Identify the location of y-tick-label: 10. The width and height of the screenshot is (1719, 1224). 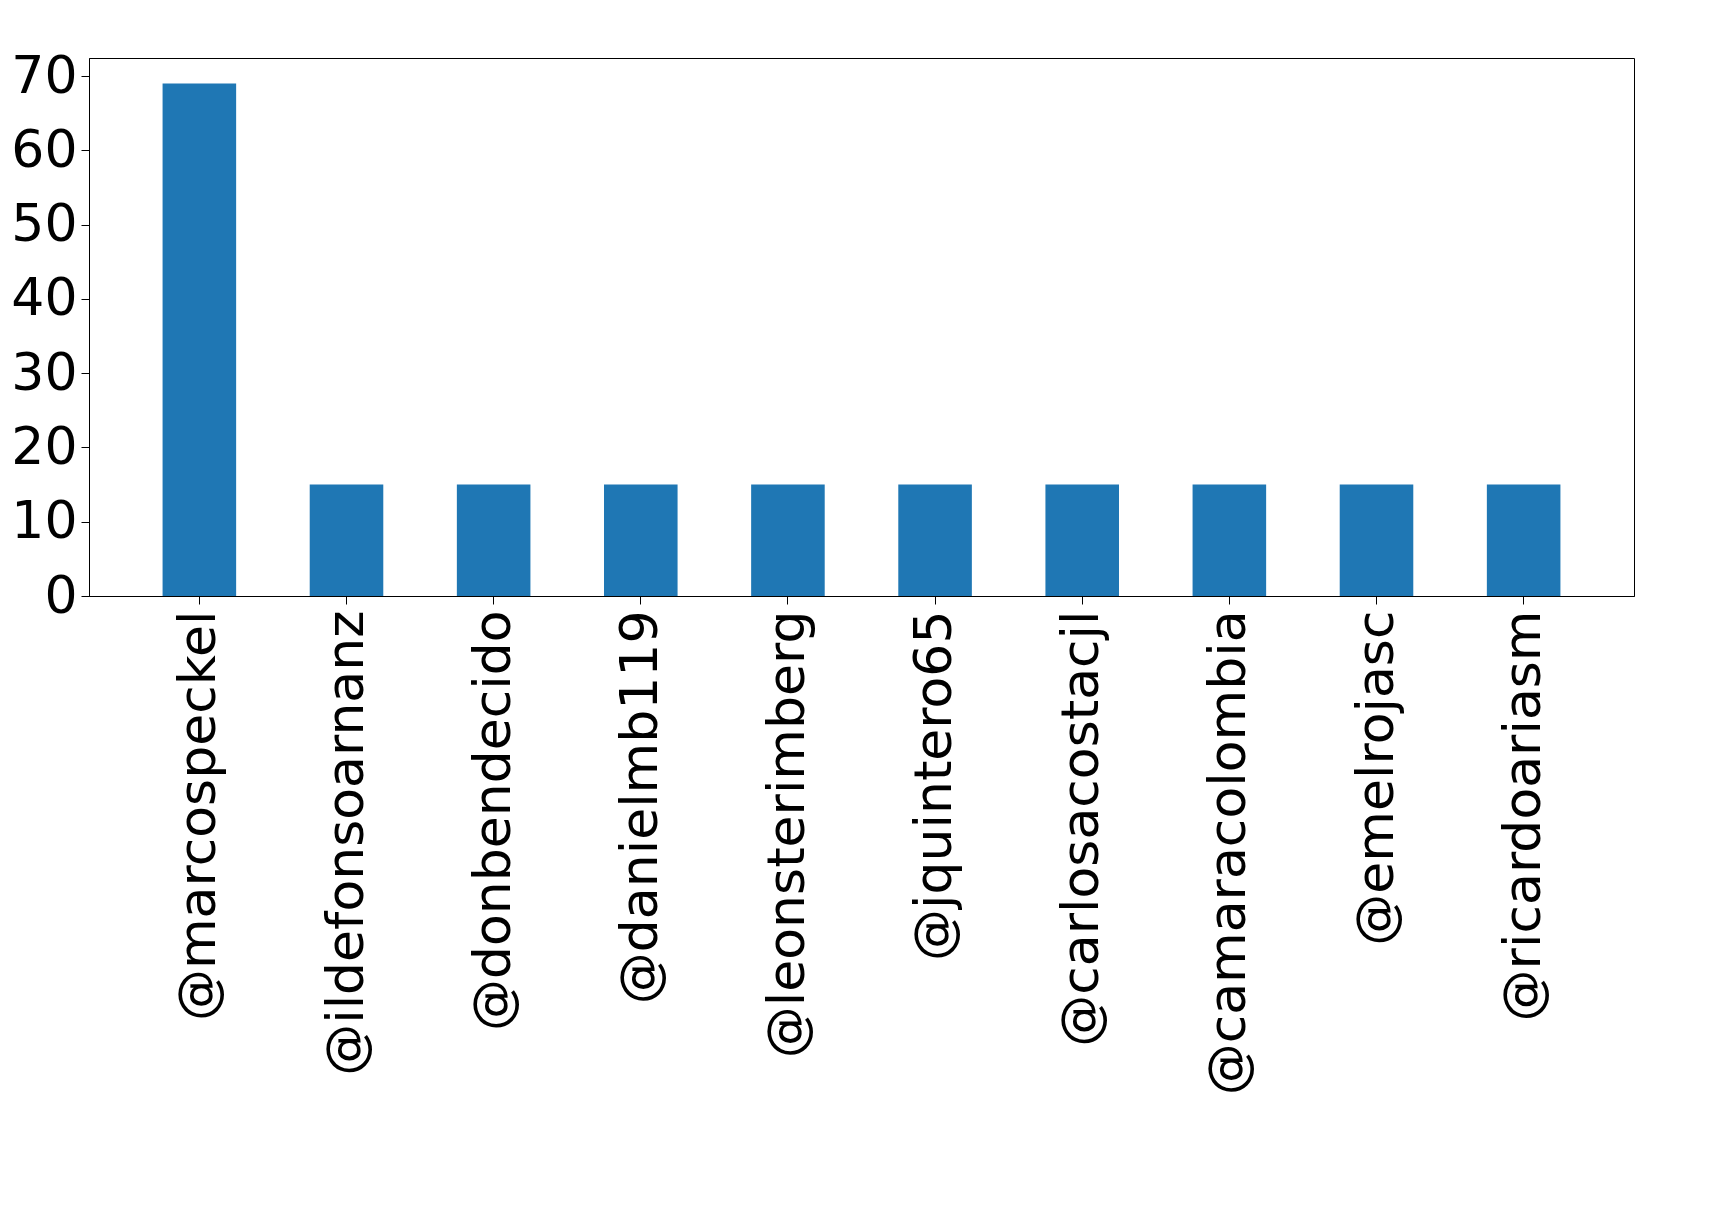
(44, 520).